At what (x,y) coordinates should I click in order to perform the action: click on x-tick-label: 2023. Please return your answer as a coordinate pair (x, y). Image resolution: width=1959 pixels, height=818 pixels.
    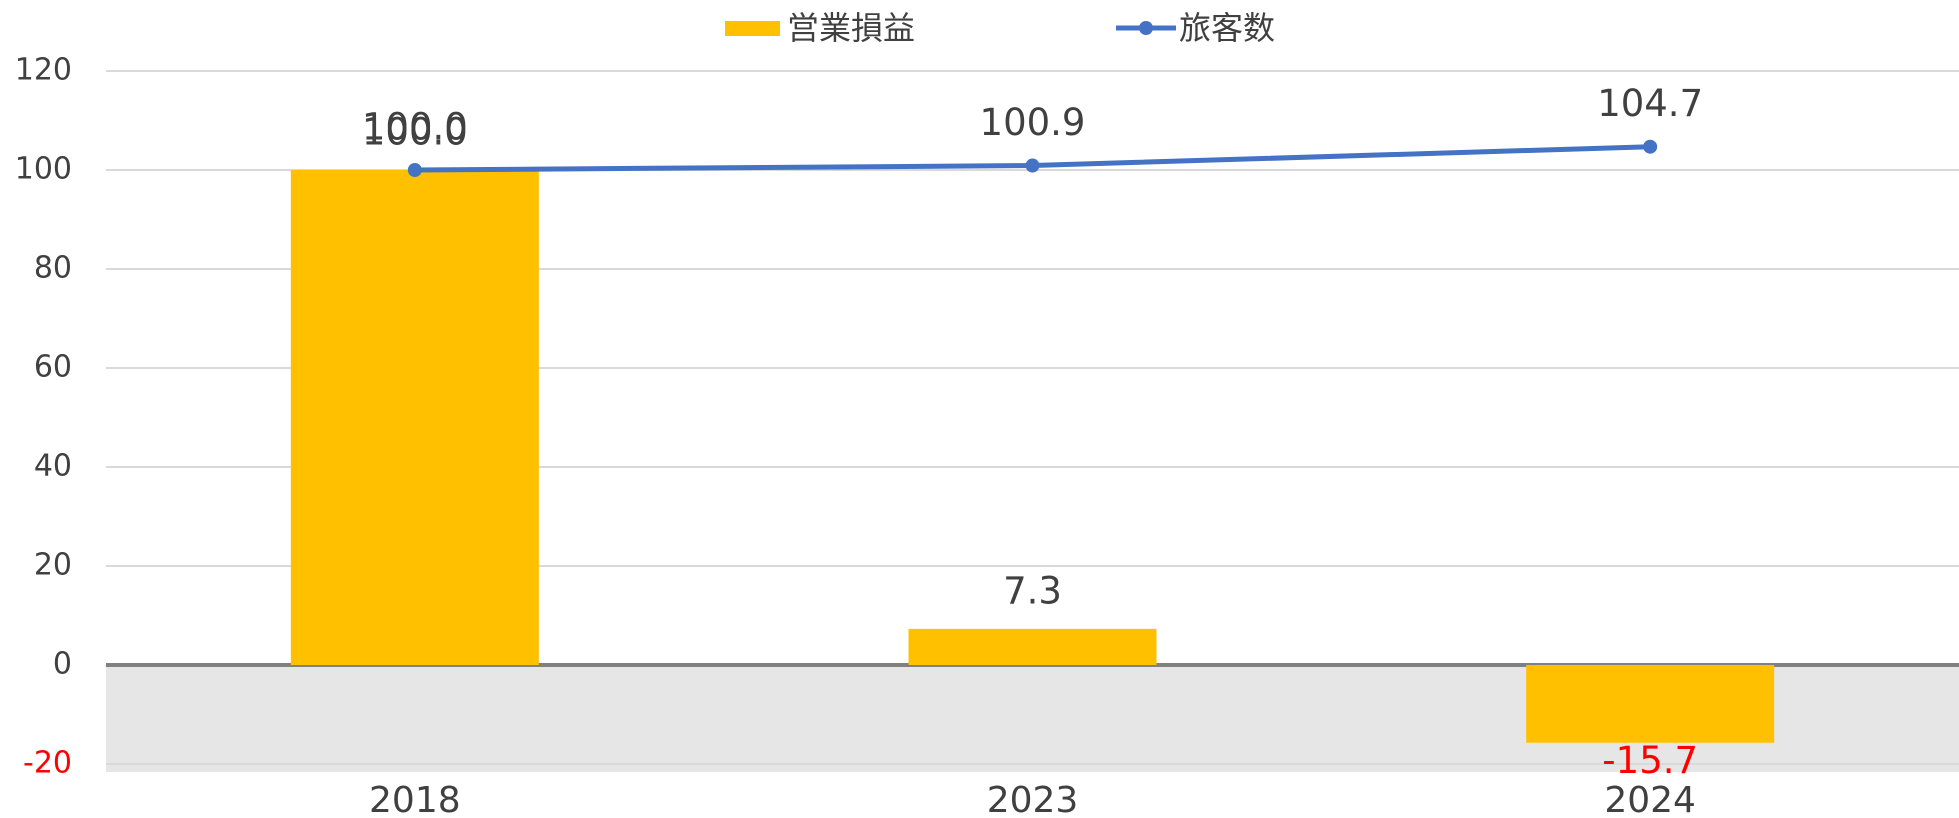
    Looking at the image, I should click on (1033, 799).